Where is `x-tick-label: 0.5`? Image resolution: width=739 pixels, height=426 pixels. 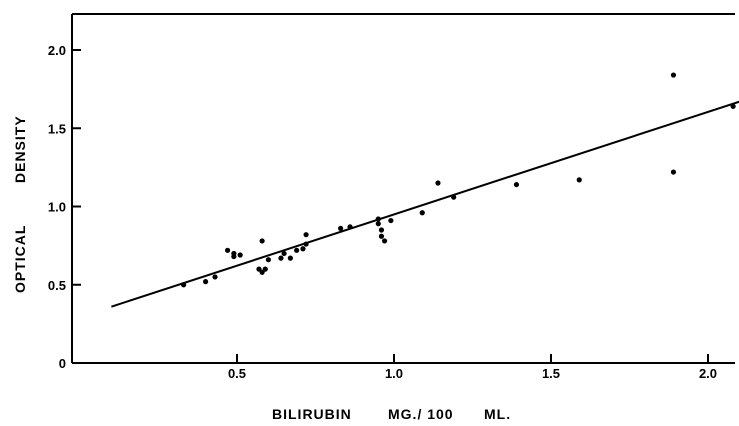 x-tick-label: 0.5 is located at coordinates (237, 373).